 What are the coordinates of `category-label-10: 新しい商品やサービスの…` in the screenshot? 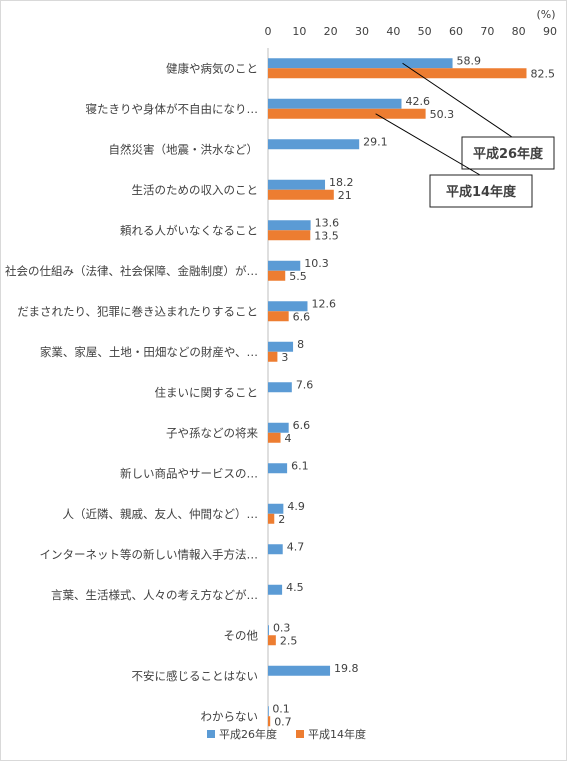 It's located at (189, 473).